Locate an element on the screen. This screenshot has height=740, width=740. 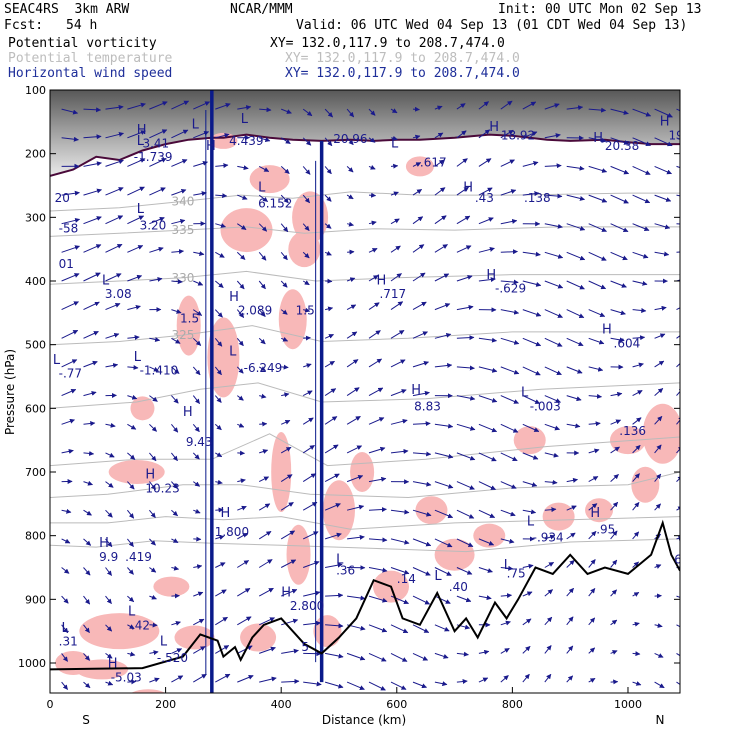
field-name-theta: Potential temperature is located at coordinates (90, 58).